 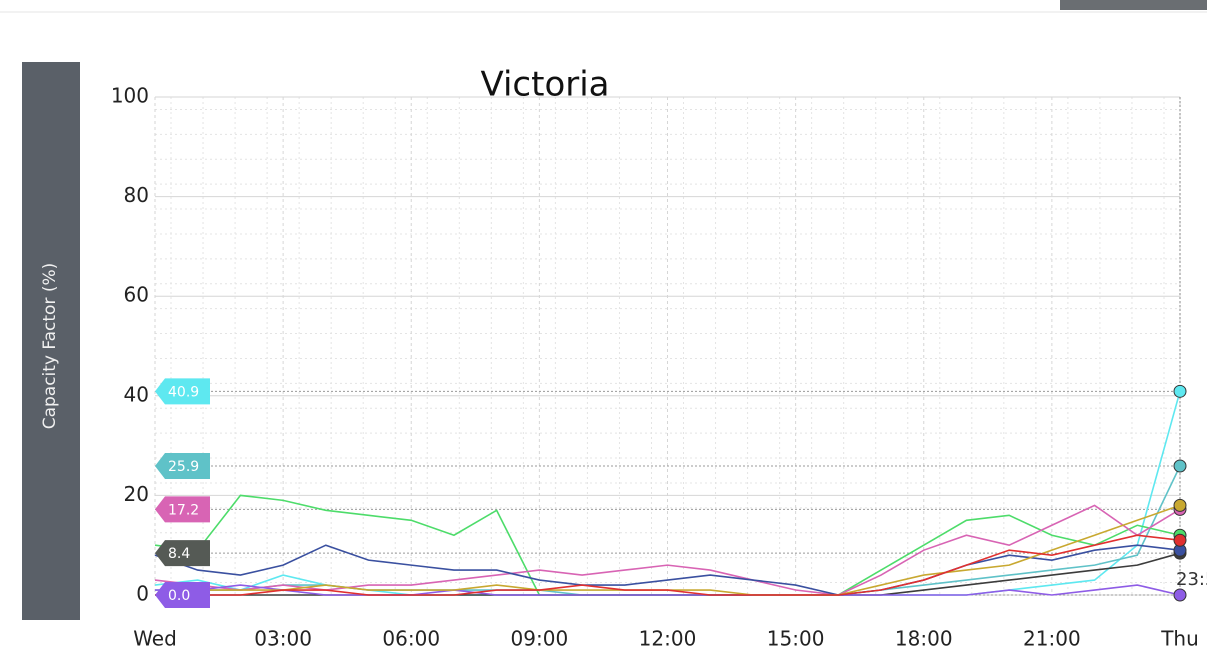 I want to click on x-tick-label: 06:00, so click(x=411, y=639).